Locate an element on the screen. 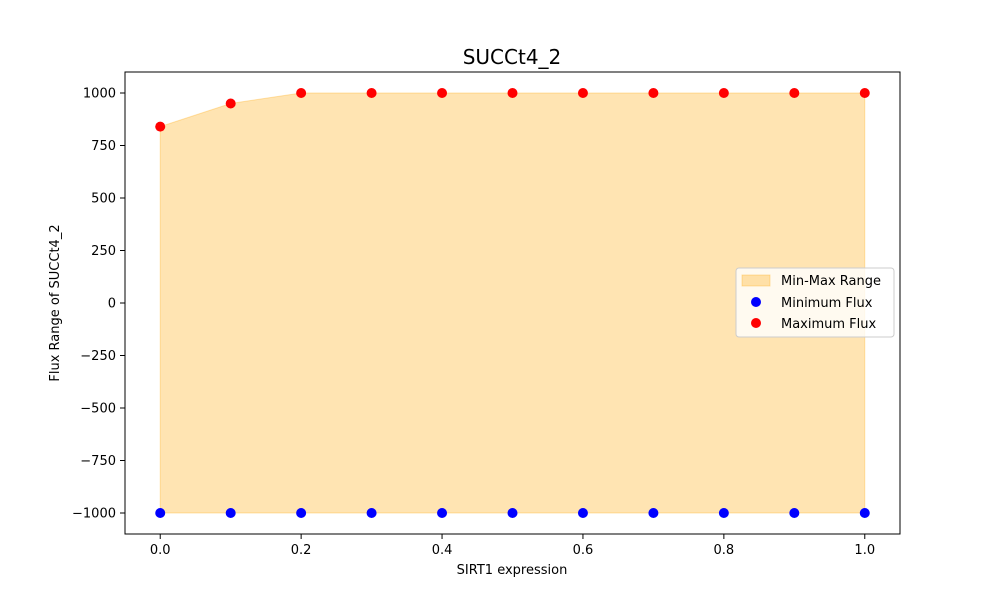  y-axis: 1000 750 500 250 0 −250 −500 −750 −1000 is located at coordinates (98, 304).